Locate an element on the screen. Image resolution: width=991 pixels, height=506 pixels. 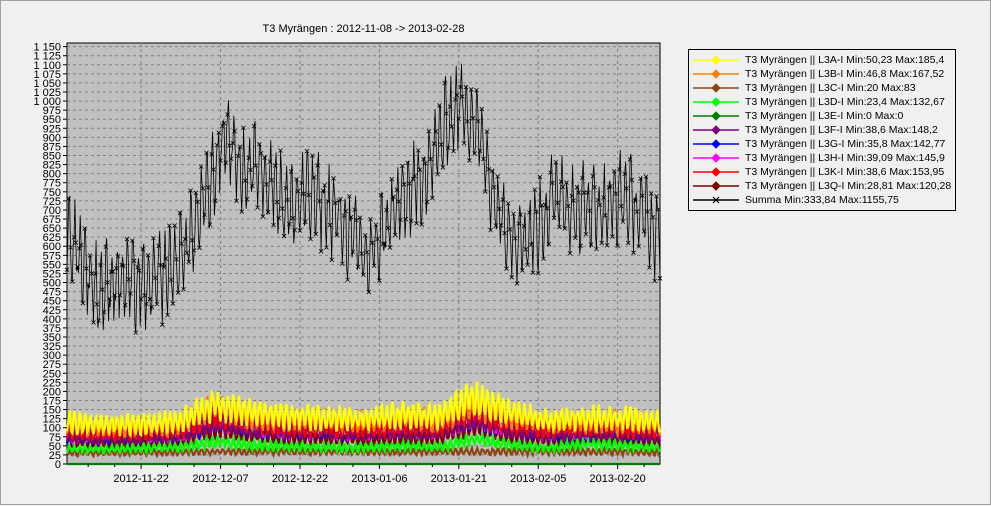
y-tick-label: 275 is located at coordinates (52, 365).